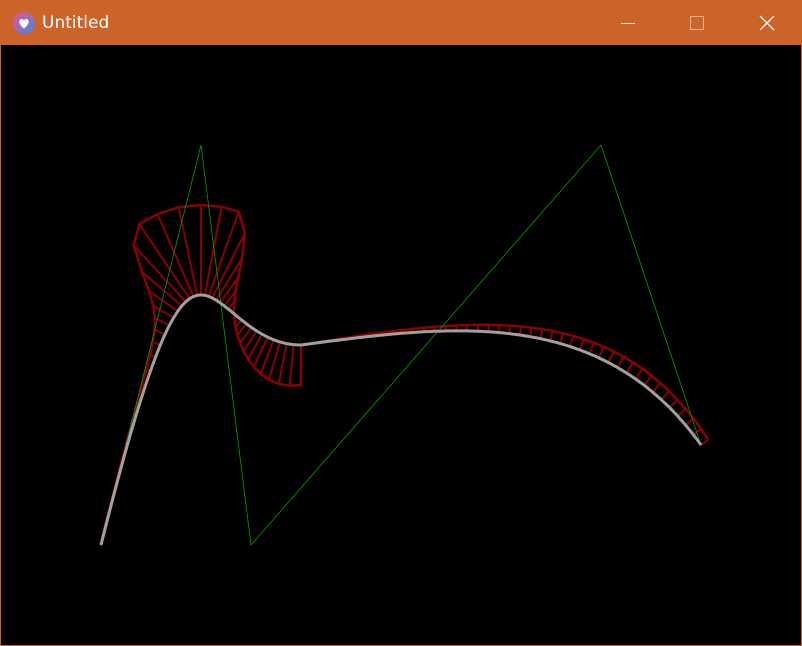  Describe the element at coordinates (24, 23) in the screenshot. I see `heart-app-icon` at that location.